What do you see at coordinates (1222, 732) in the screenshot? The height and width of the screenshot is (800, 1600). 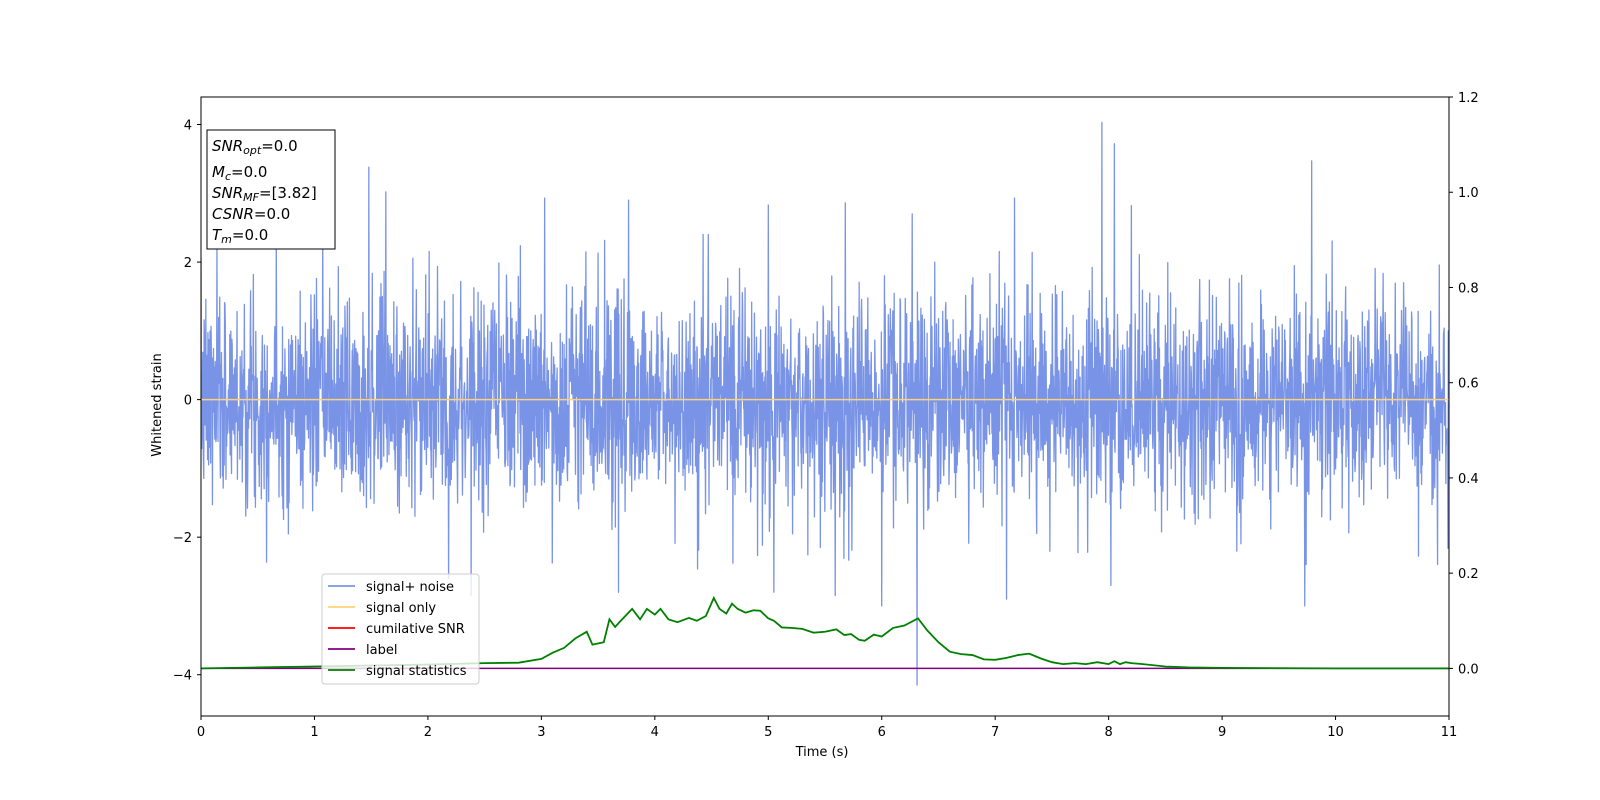 I see `x-tick-label: 9` at bounding box center [1222, 732].